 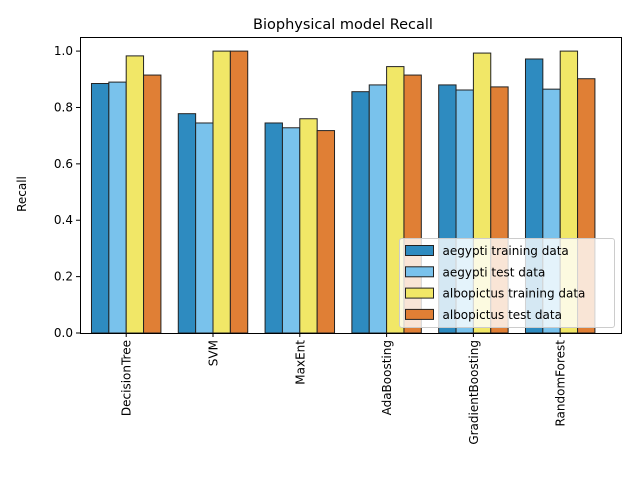 What do you see at coordinates (387, 377) in the screenshot?
I see `x-tick-label: AdaBoosting` at bounding box center [387, 377].